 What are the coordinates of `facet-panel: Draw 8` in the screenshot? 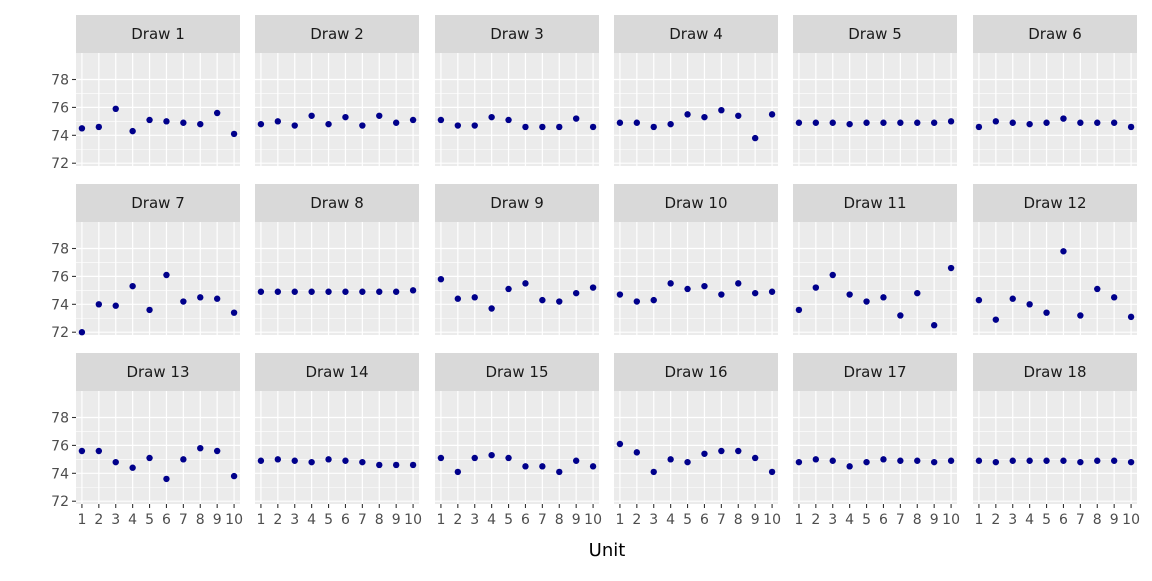 It's located at (337, 259).